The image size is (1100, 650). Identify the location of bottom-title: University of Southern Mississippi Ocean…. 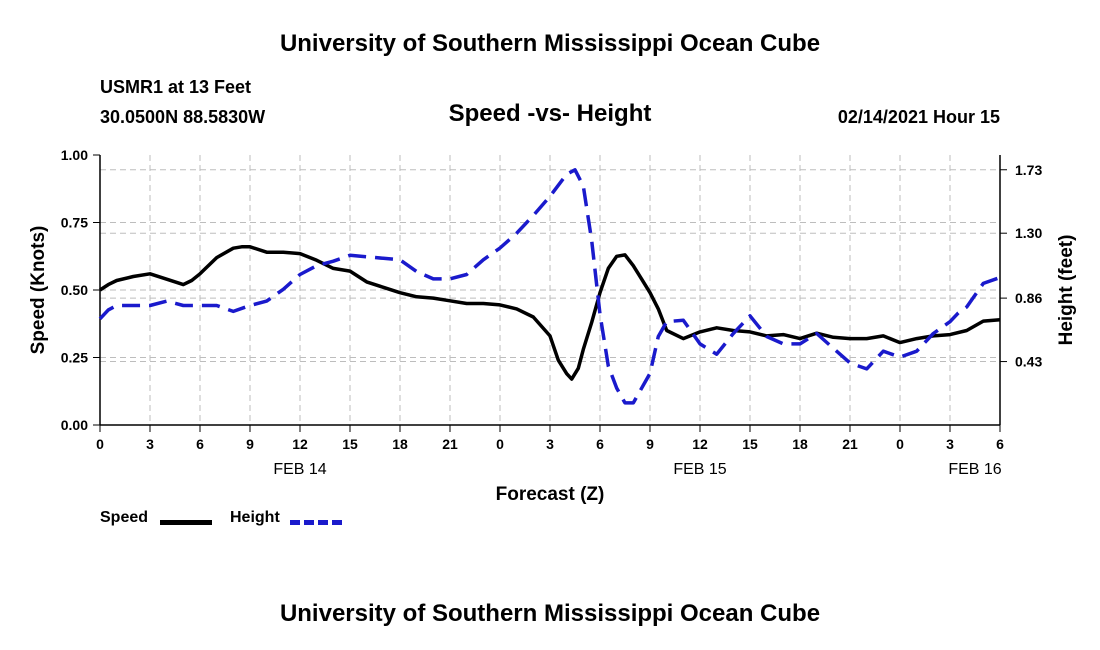
(550, 613).